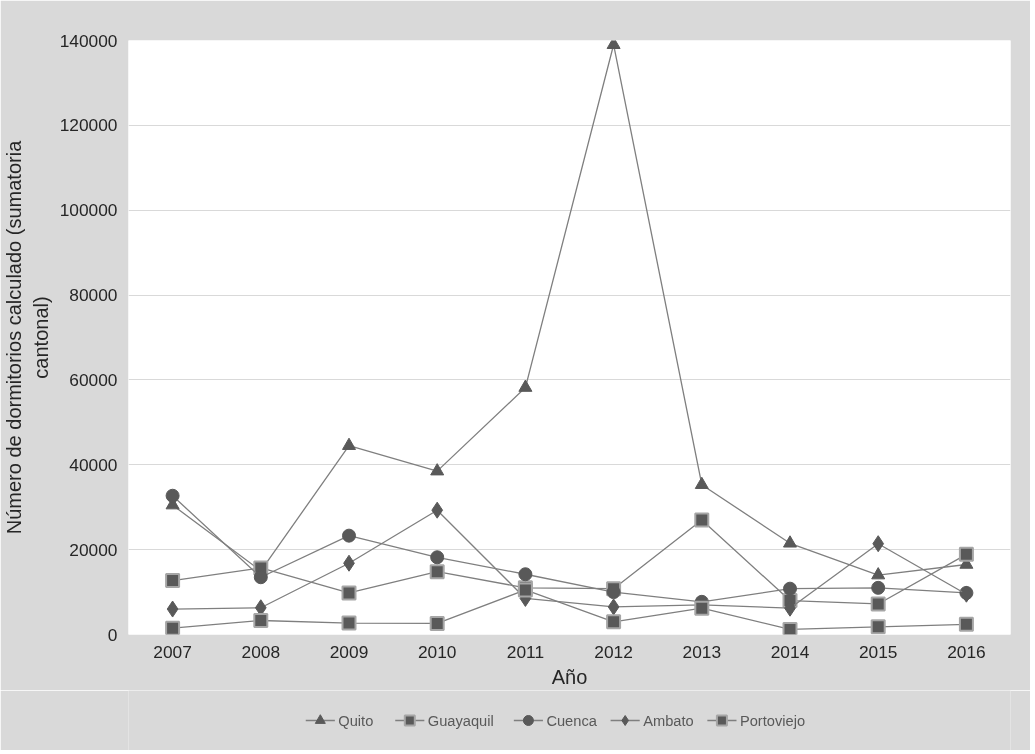 The width and height of the screenshot is (1035, 754). What do you see at coordinates (112, 634) in the screenshot?
I see `y-tick-label: 0` at bounding box center [112, 634].